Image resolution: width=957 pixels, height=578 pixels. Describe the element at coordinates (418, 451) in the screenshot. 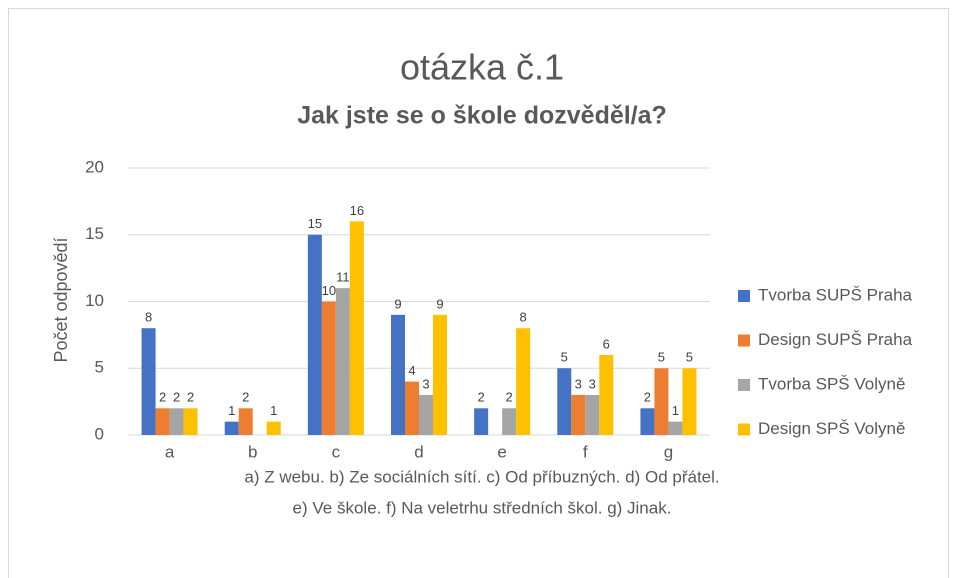

I see `x-tick-label: d` at that location.